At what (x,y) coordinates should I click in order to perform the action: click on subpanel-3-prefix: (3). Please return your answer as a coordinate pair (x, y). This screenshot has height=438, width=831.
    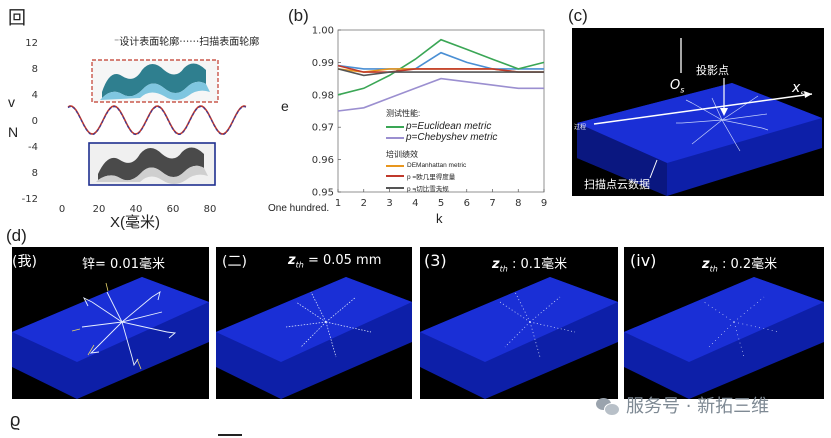
    Looking at the image, I should click on (435, 260).